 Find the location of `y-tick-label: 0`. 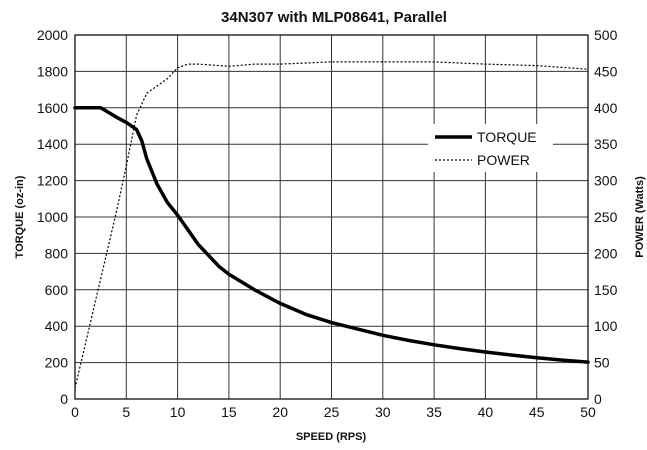

y-tick-label: 0 is located at coordinates (64, 399).